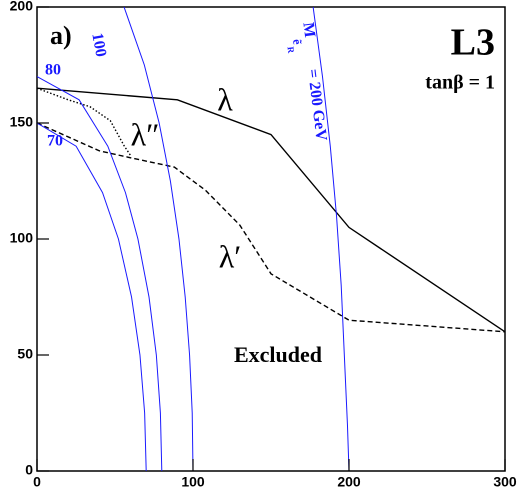  What do you see at coordinates (308, 29) in the screenshot?
I see `annotation: M` at bounding box center [308, 29].